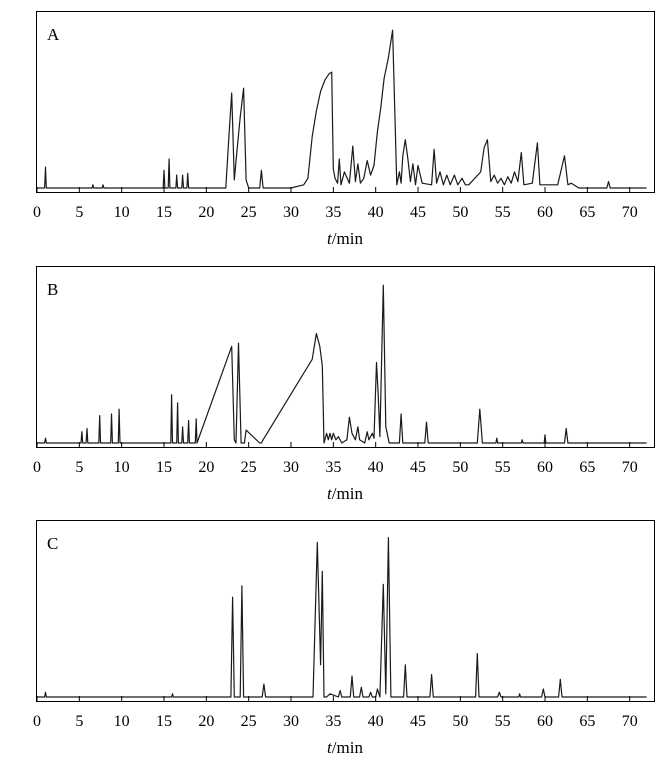 This screenshot has width=663, height=762. I want to click on panel-c-xlabel-unit: /min, so click(348, 747).